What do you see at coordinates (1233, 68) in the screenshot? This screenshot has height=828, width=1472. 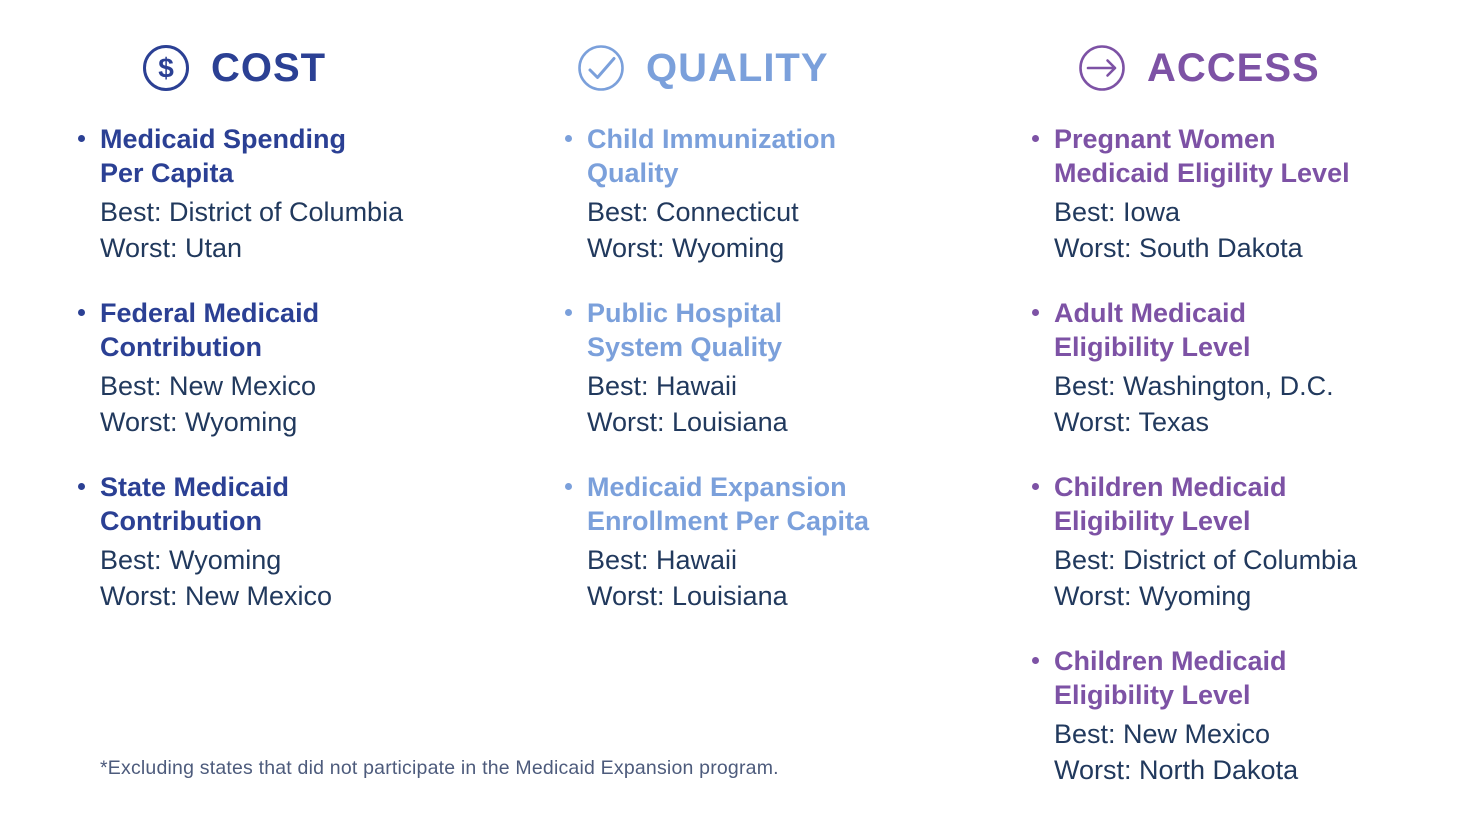 I see `column-title-access: ACCESS` at bounding box center [1233, 68].